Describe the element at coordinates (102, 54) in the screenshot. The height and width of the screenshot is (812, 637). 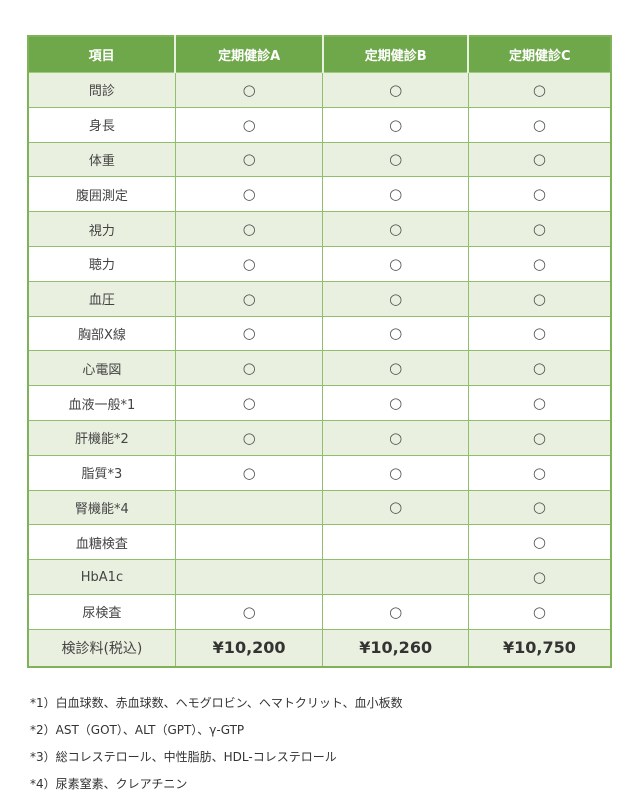
I see `header-item: 項目` at that location.